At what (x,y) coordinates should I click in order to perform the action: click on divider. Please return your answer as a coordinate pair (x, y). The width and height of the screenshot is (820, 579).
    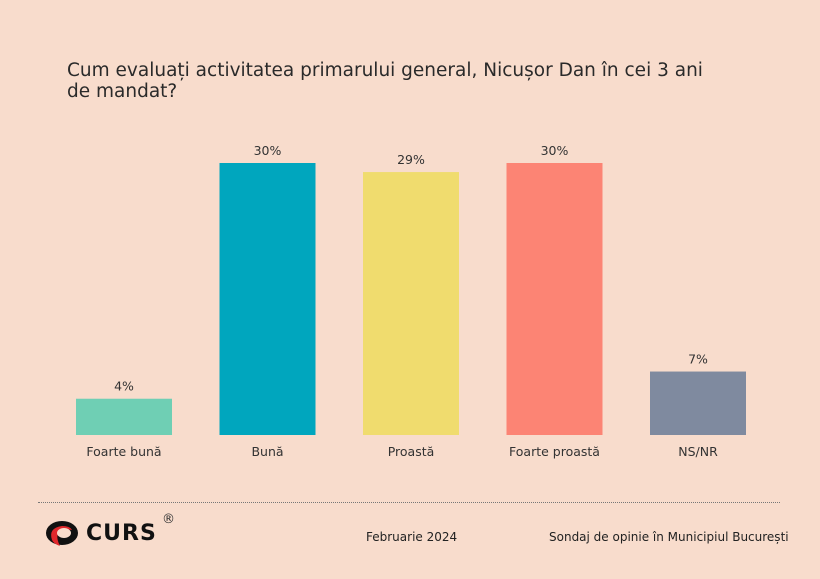
    Looking at the image, I should click on (409, 502).